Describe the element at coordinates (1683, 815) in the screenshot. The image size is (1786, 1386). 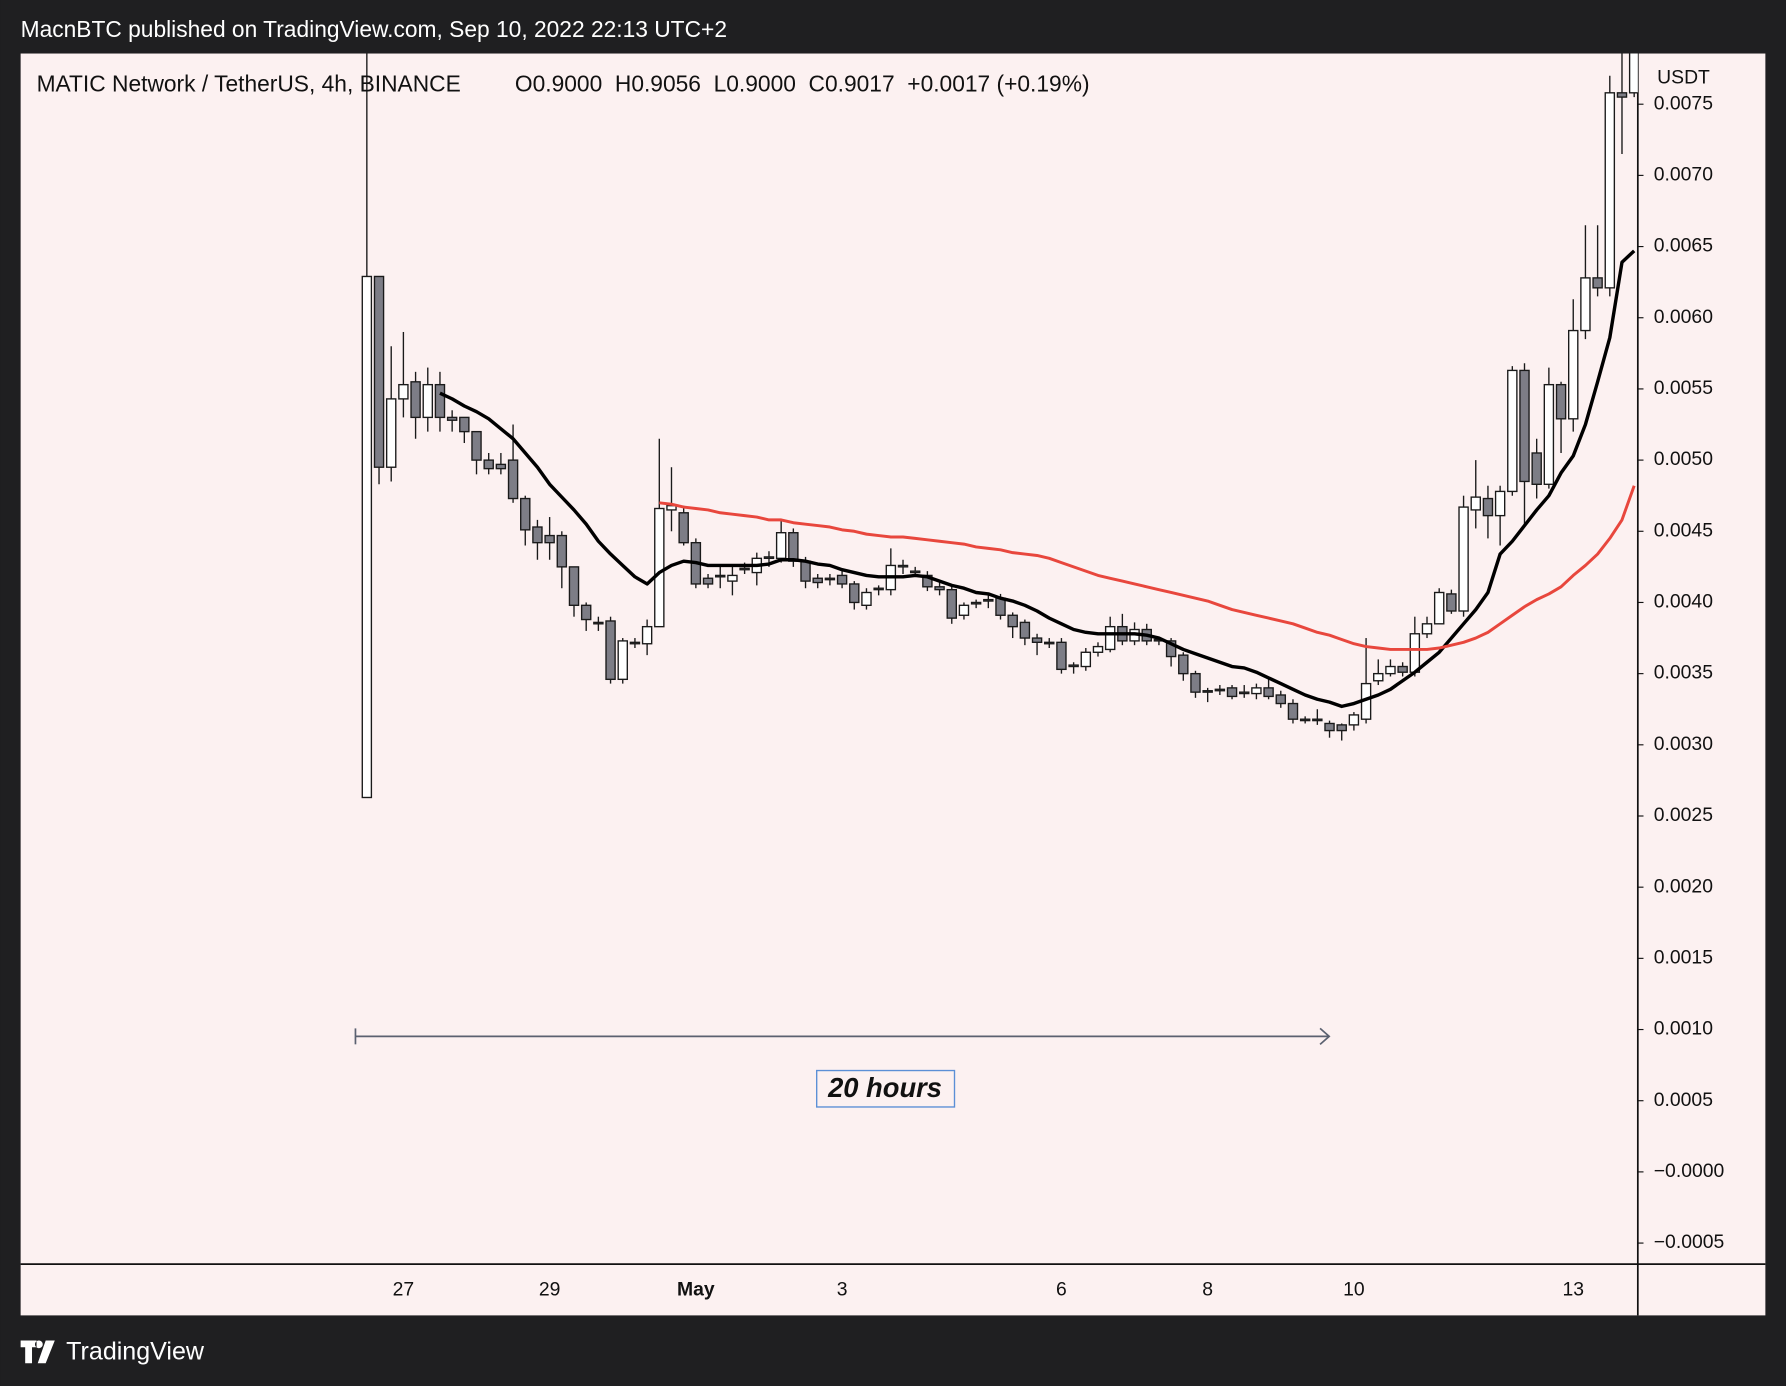
I see `y-tick-label: 0.0025` at that location.